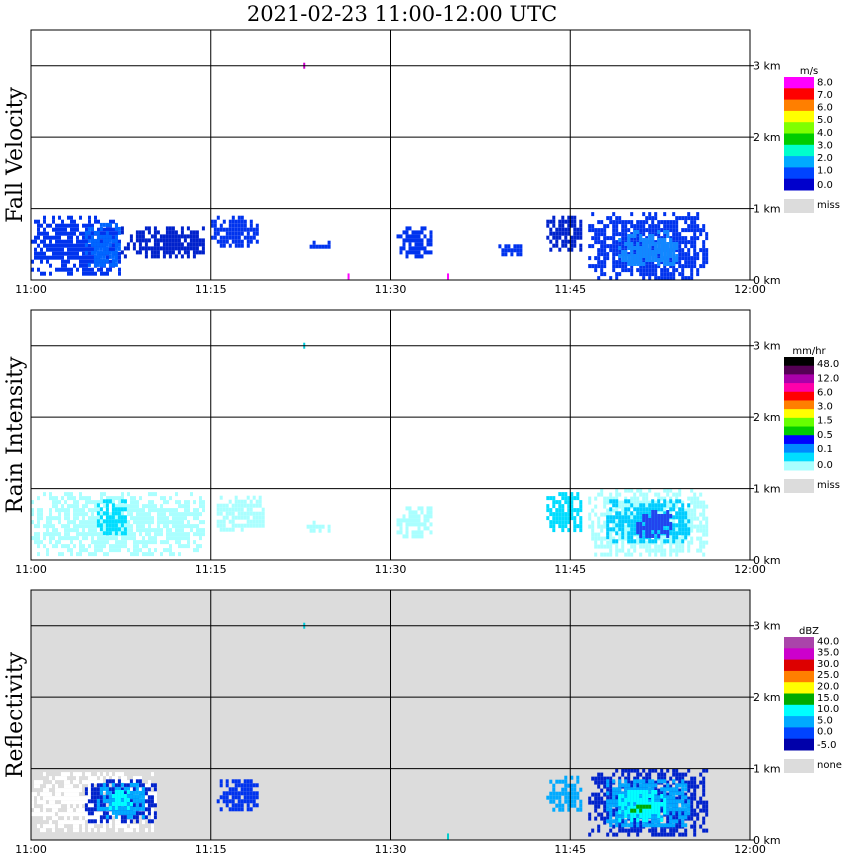  What do you see at coordinates (828, 687) in the screenshot?
I see `colorbar-label: 20.0` at bounding box center [828, 687].